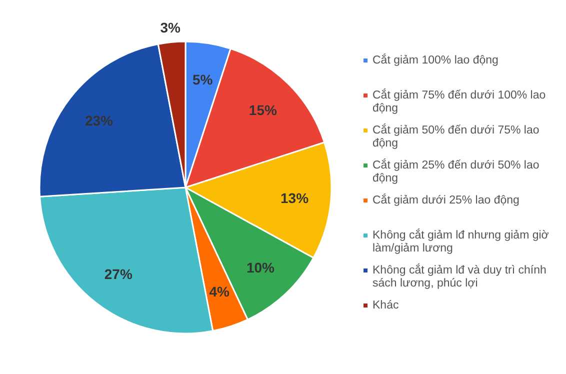  Describe the element at coordinates (446, 200) in the screenshot. I see `legend-label: Cắt giảm dưới 25% lao động` at that location.